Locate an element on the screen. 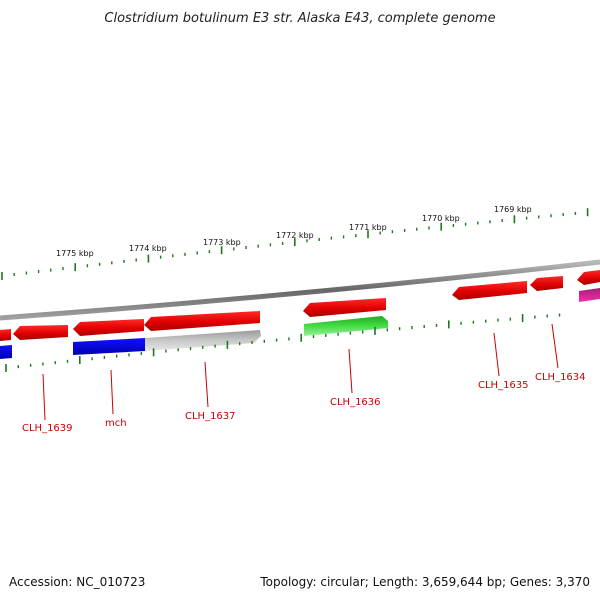 This screenshot has height=600, width=600. kbp-label-1772: 1772 kbp is located at coordinates (295, 235).